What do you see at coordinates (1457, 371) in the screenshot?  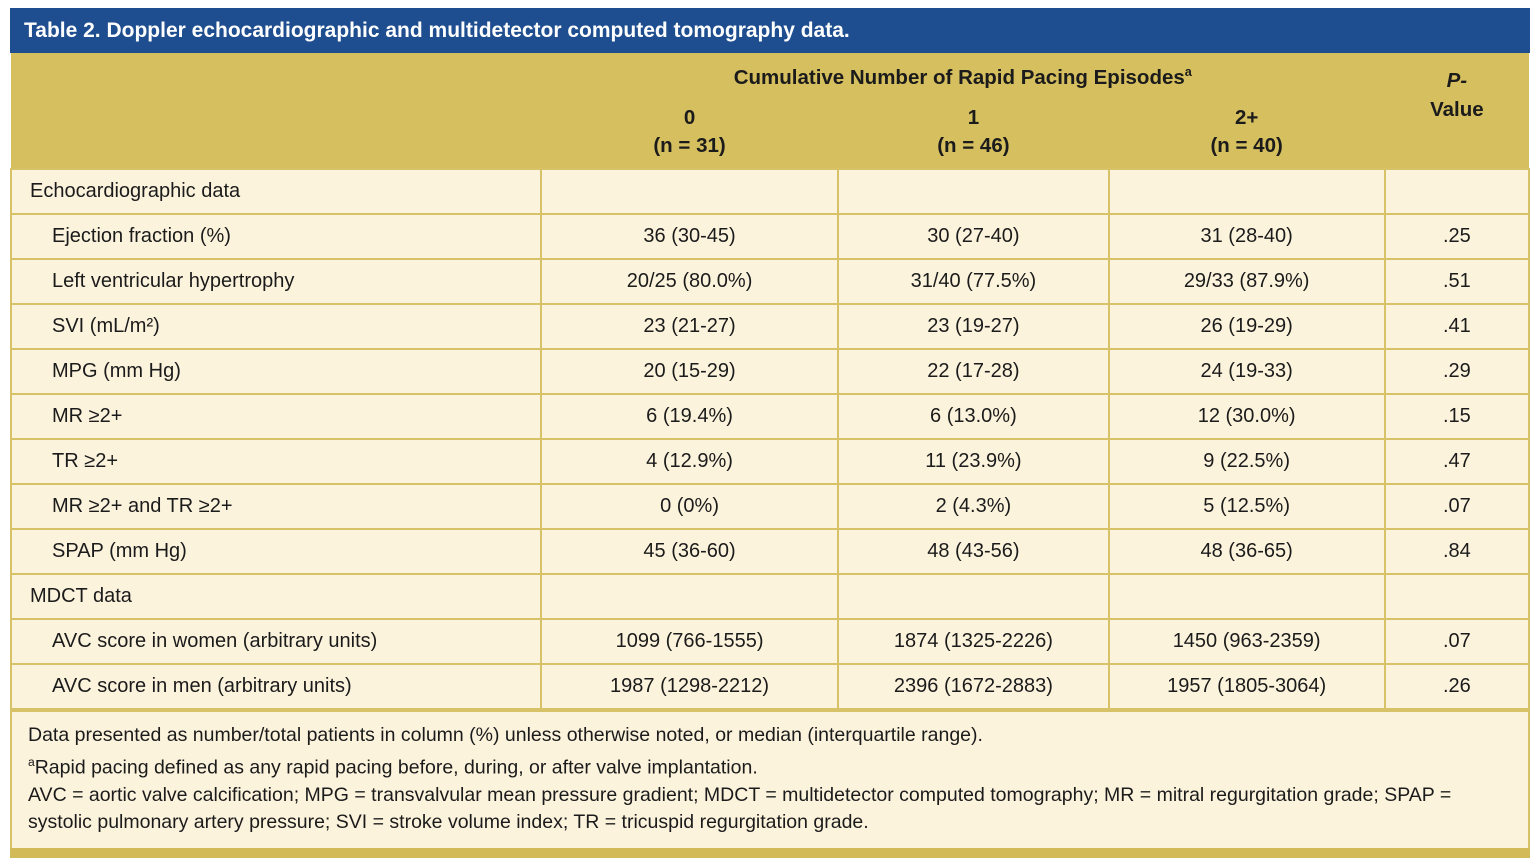 I see `cell-p: .29` at bounding box center [1457, 371].